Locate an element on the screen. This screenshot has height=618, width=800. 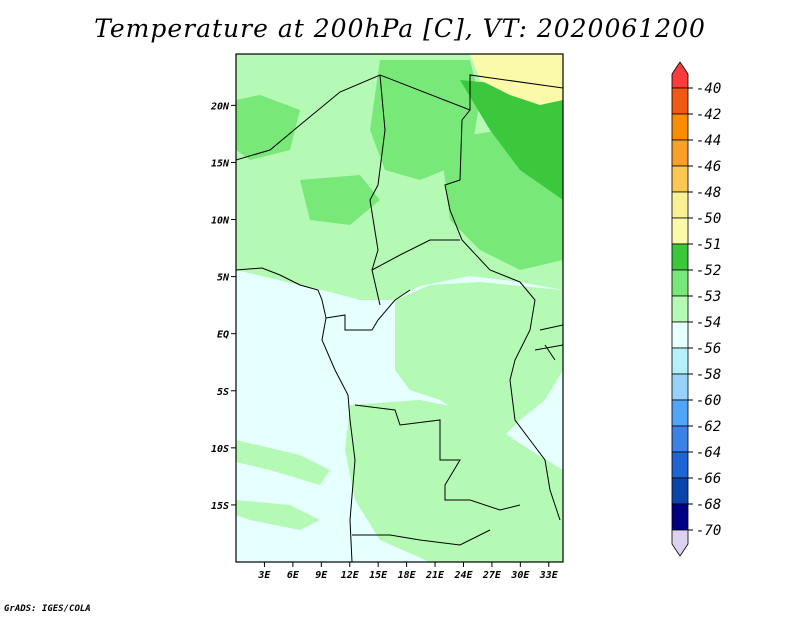
colorbar-label: -50 is located at coordinates (708, 219).